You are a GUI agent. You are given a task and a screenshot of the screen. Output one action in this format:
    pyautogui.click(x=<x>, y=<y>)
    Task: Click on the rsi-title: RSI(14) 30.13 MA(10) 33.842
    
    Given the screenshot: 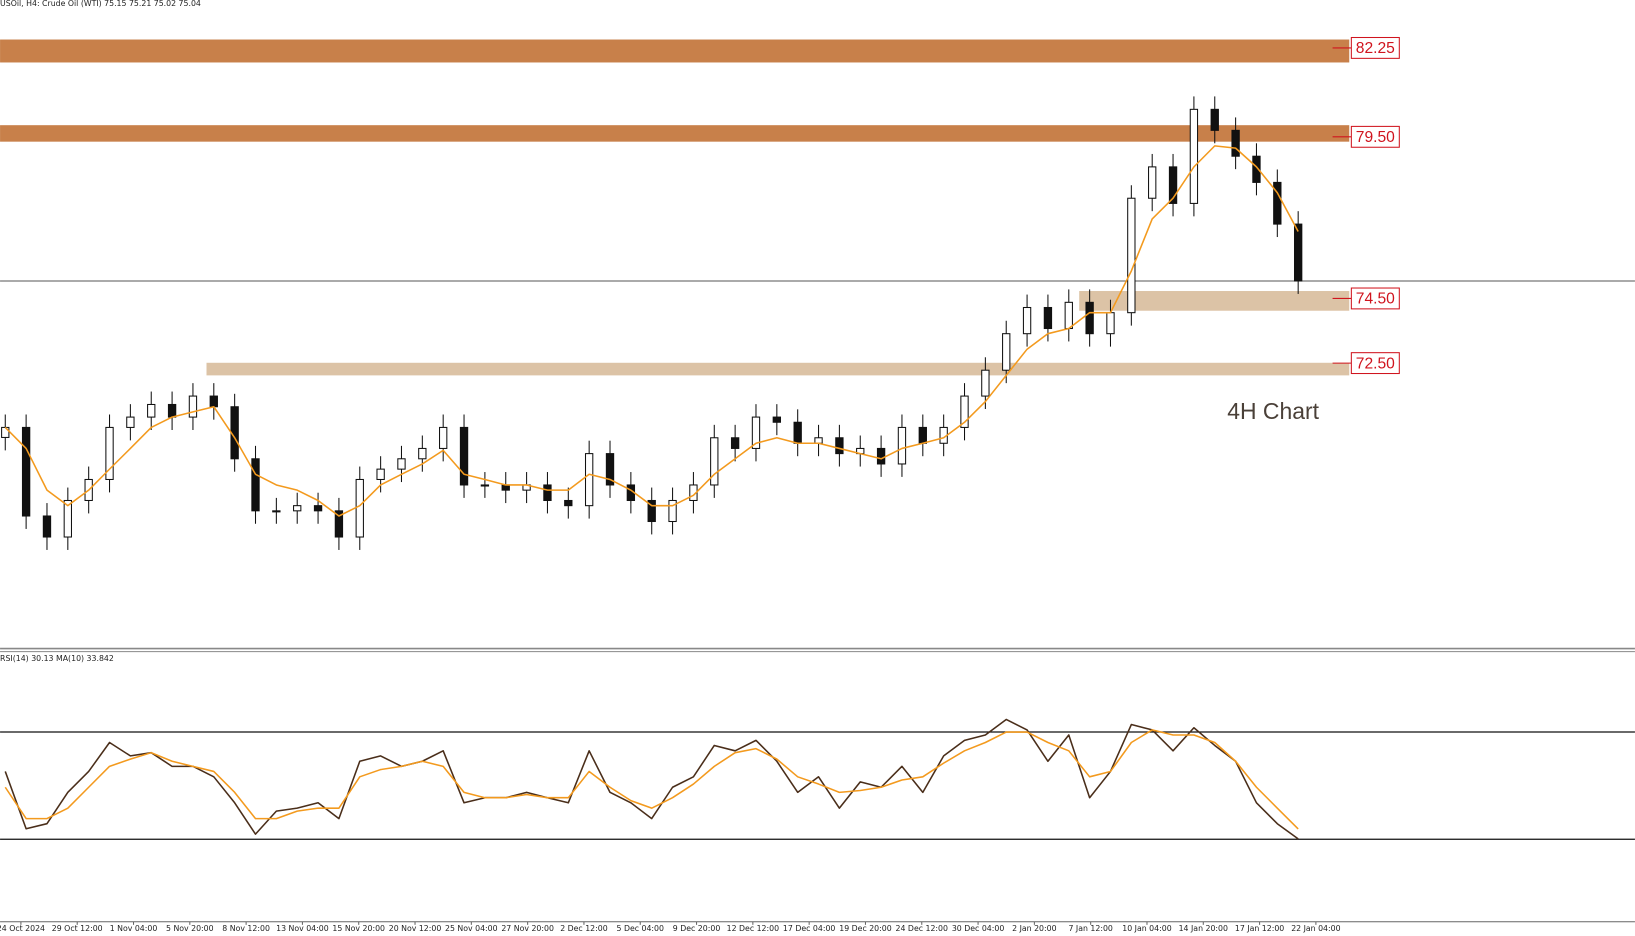 What is the action you would take?
    pyautogui.click(x=57, y=658)
    